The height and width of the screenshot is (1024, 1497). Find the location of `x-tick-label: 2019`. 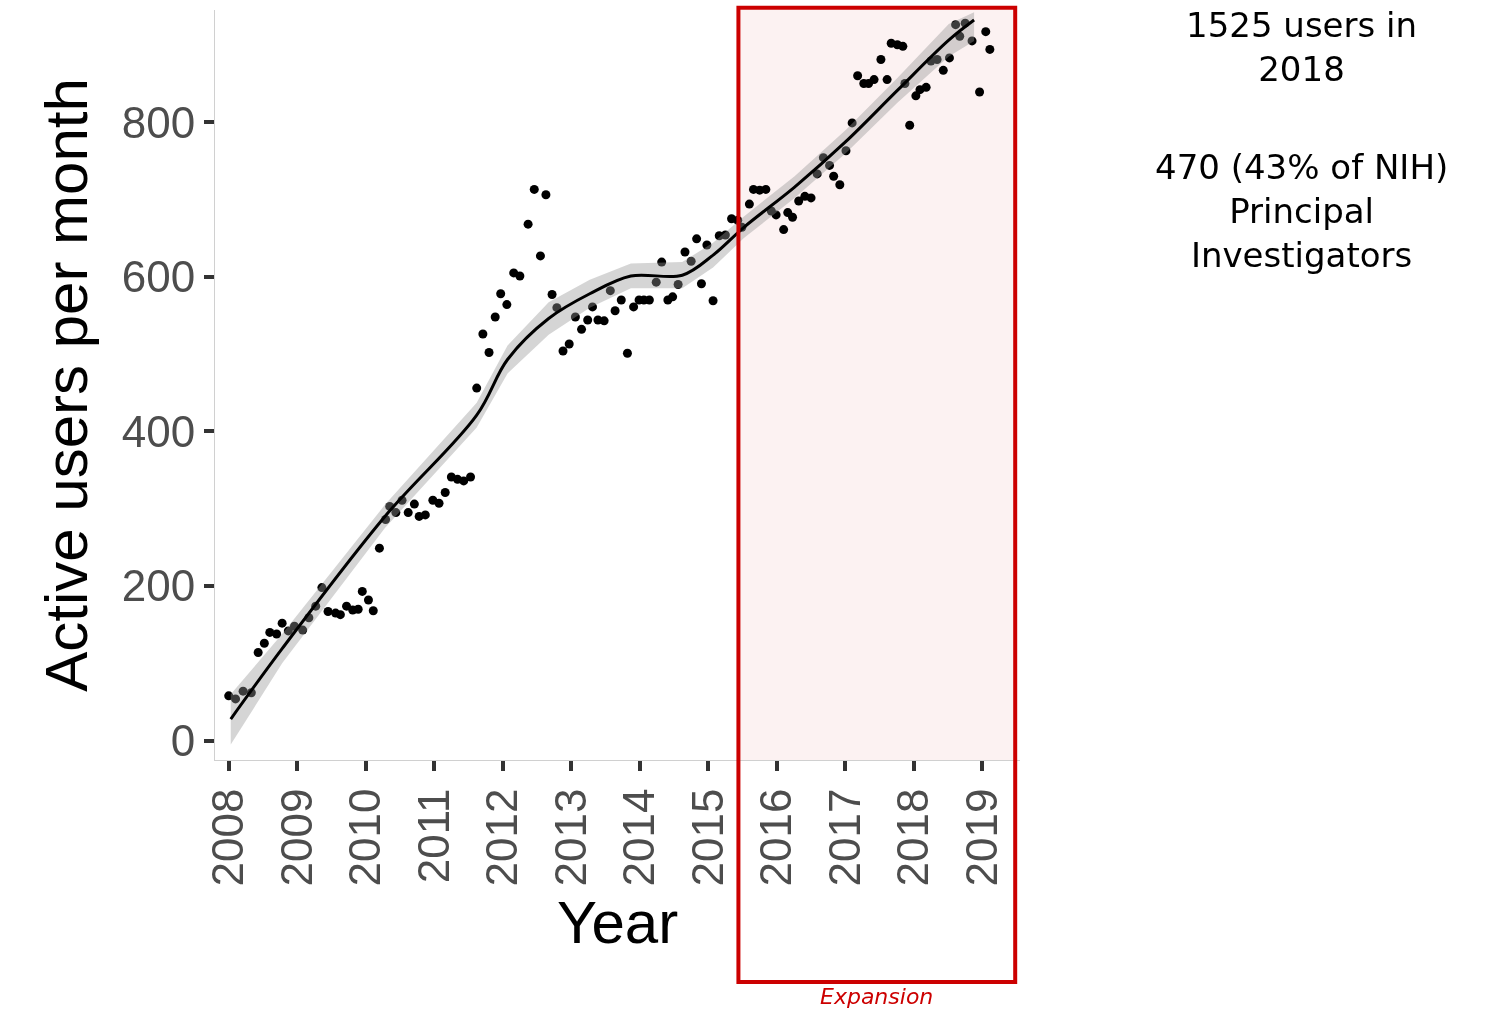

x-tick-label: 2019 is located at coordinates (981, 837).